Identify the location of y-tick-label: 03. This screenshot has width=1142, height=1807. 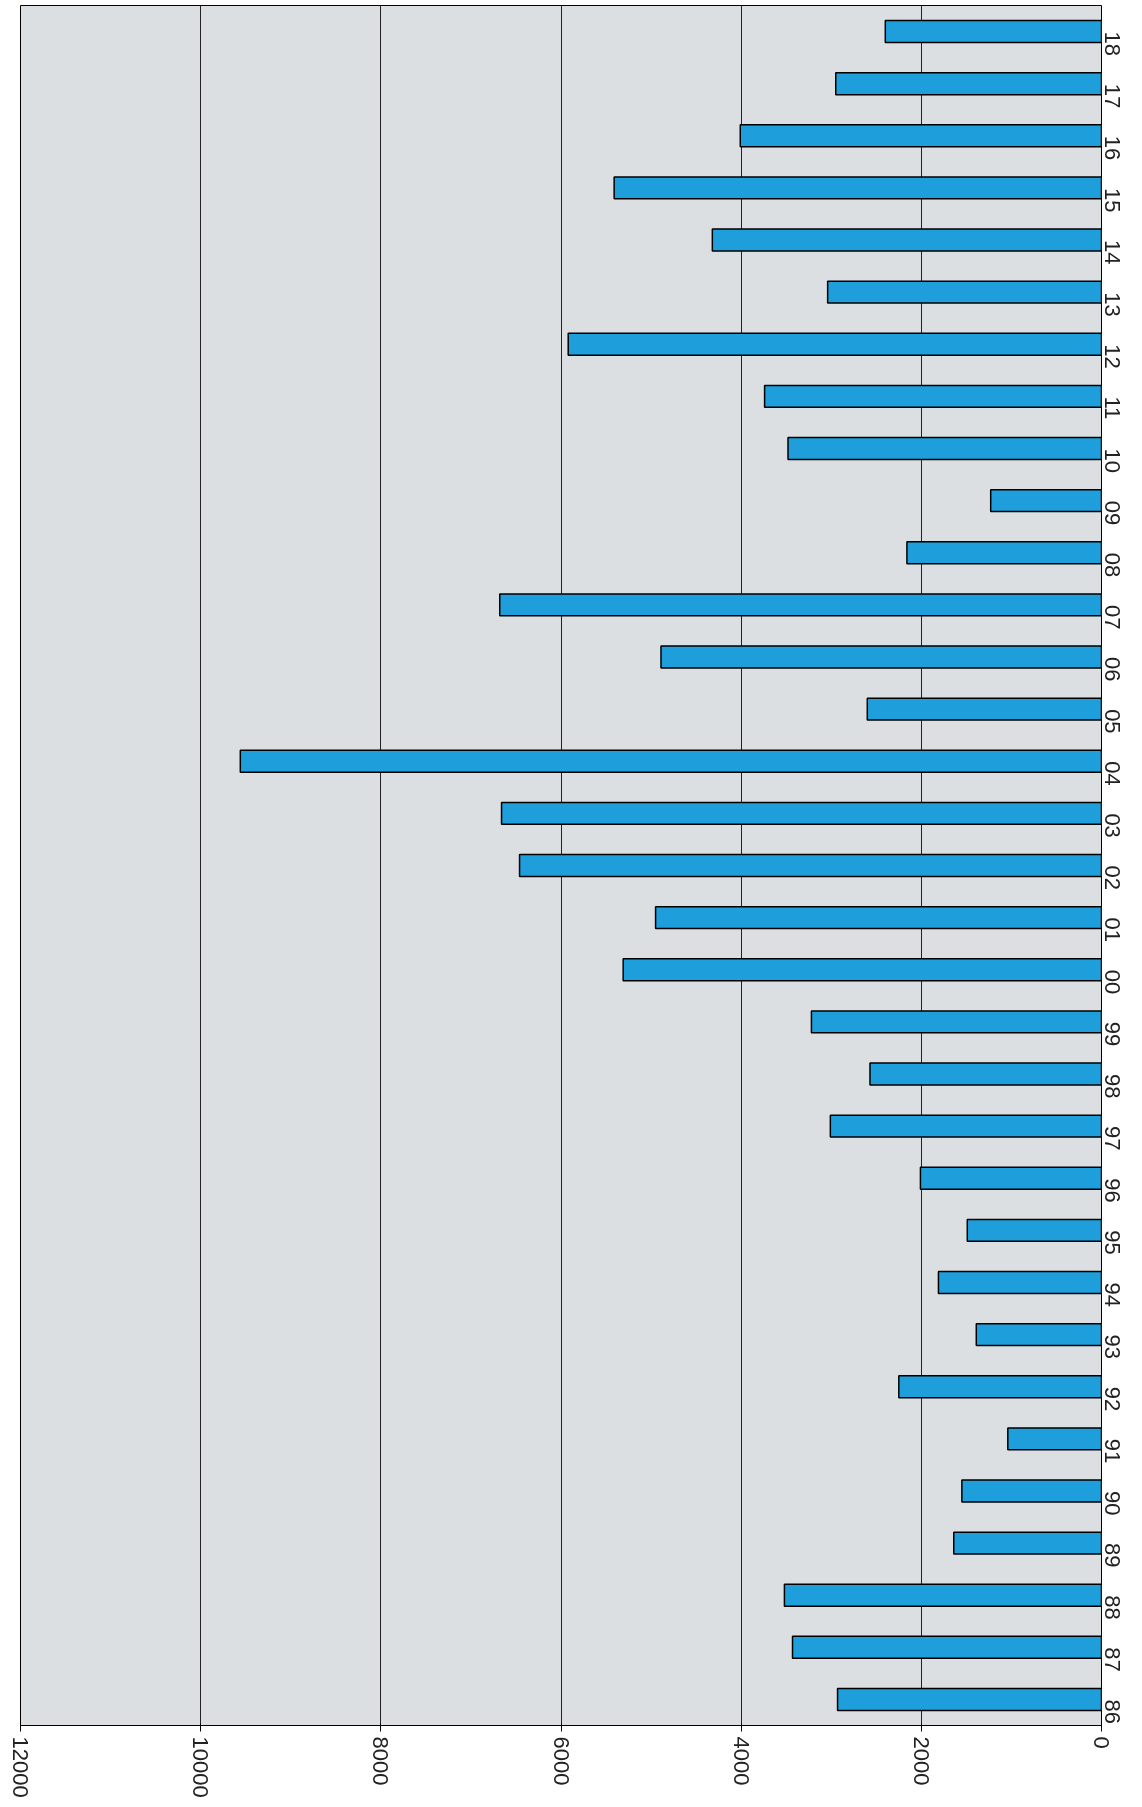
(1112, 825).